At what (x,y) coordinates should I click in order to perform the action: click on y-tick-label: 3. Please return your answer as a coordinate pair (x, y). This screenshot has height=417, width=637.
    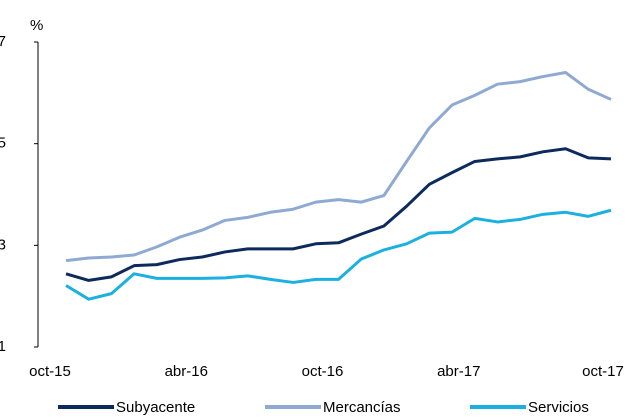
    Looking at the image, I should click on (3, 244).